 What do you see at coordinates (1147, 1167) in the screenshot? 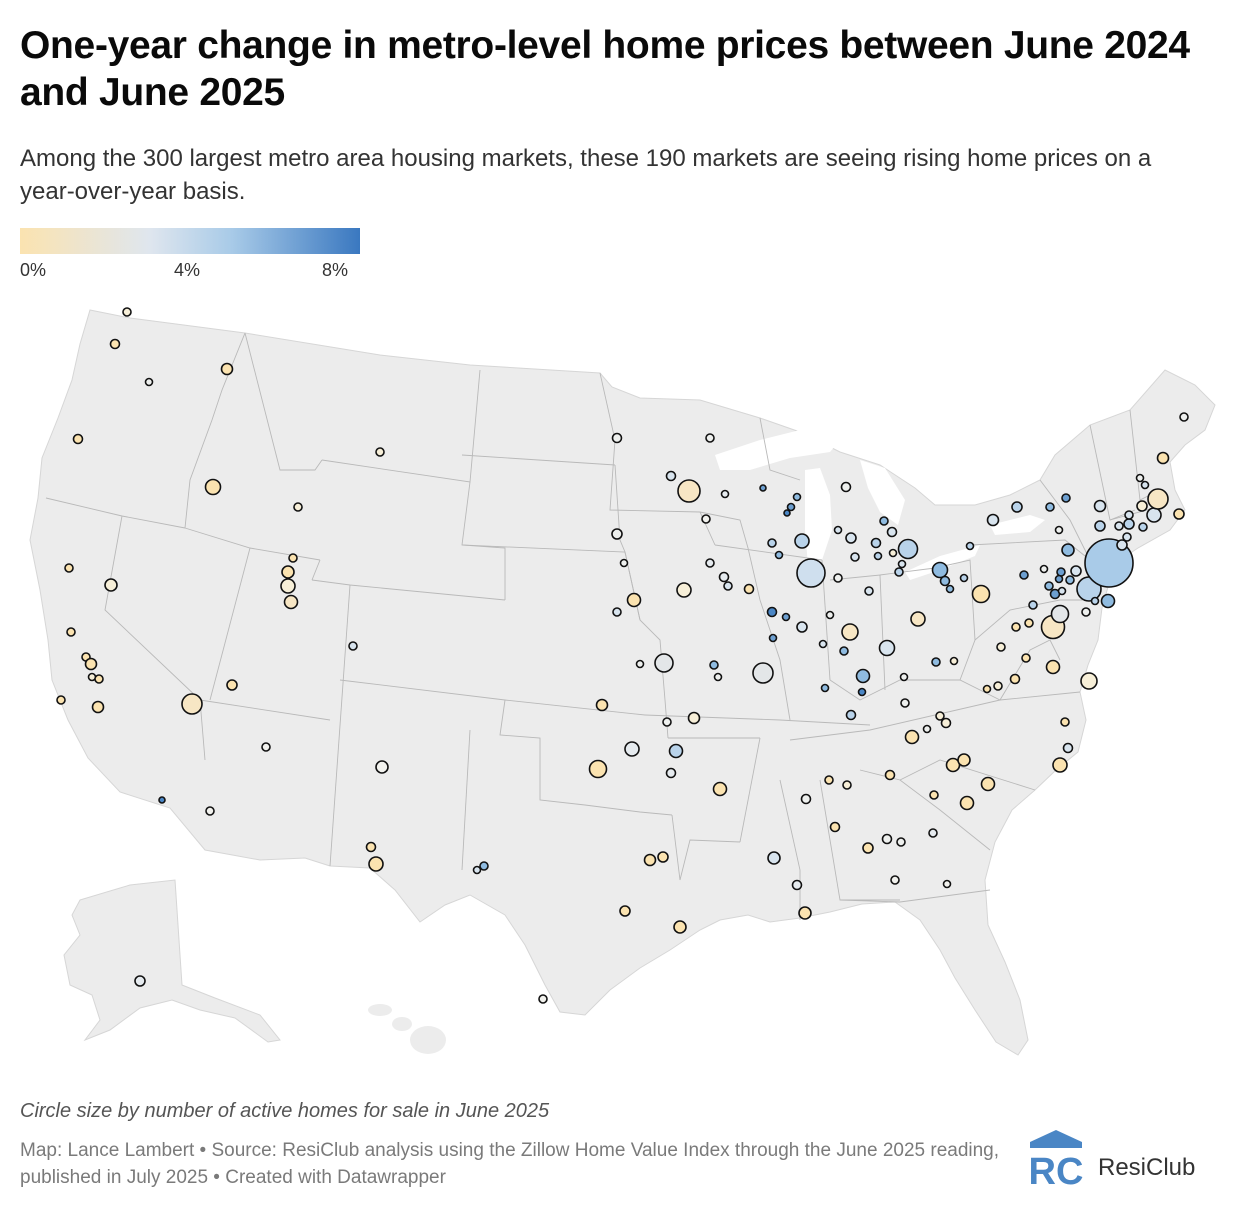
I see `brand-name: ResiClub` at bounding box center [1147, 1167].